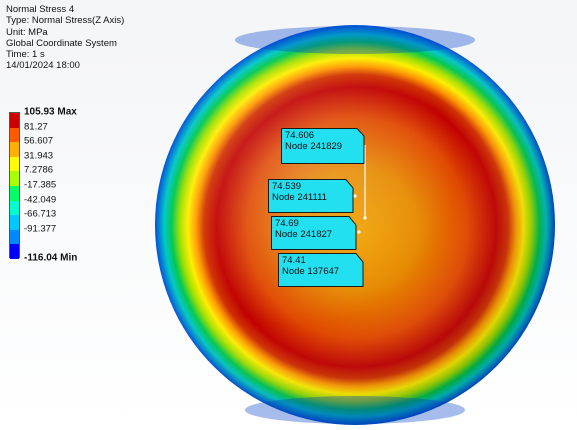 This screenshot has height=430, width=577. What do you see at coordinates (43, 66) in the screenshot?
I see `result-date: 14/01/2024 18:00` at bounding box center [43, 66].